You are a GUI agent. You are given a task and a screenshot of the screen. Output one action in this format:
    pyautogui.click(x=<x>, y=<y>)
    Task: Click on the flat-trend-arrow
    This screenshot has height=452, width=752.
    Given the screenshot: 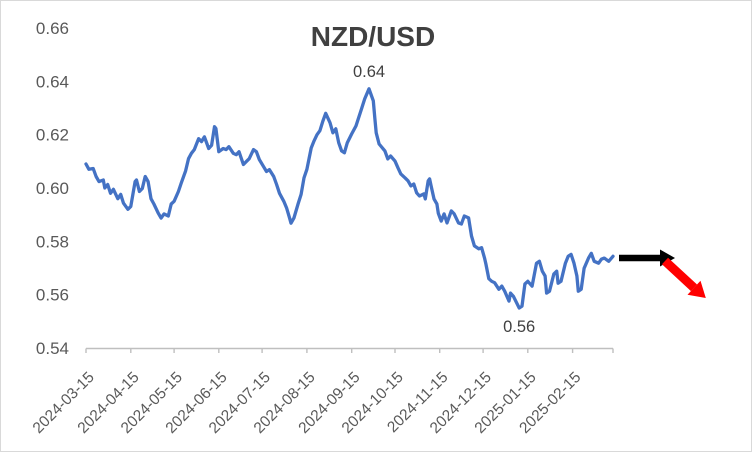 What is the action you would take?
    pyautogui.click(x=647, y=258)
    